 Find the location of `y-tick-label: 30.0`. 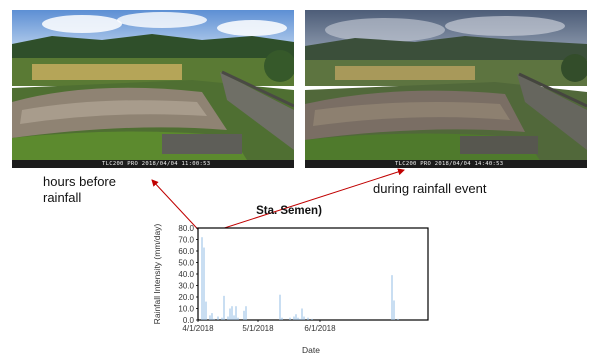

y-tick-label: 30.0 is located at coordinates (186, 286).